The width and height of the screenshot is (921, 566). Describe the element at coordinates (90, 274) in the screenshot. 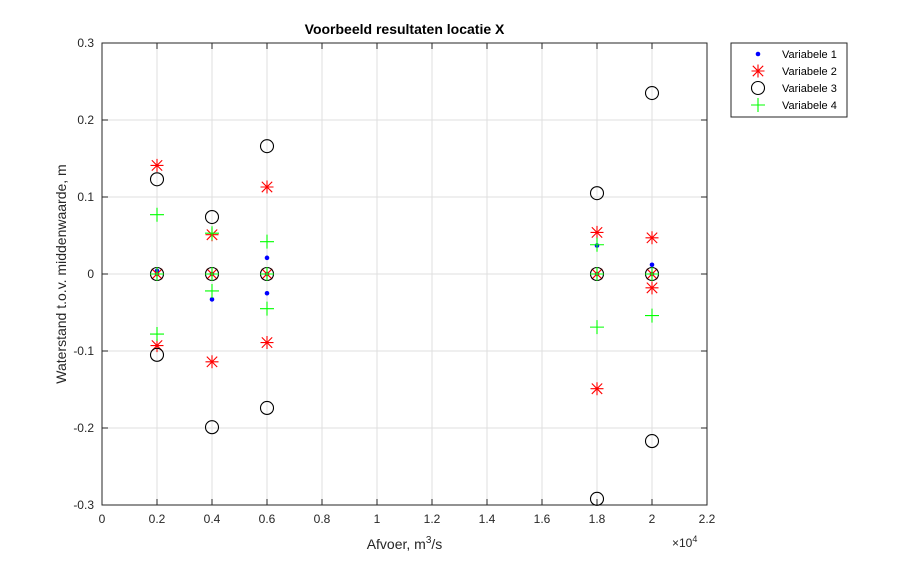

I see `y-tick-label: 0` at that location.